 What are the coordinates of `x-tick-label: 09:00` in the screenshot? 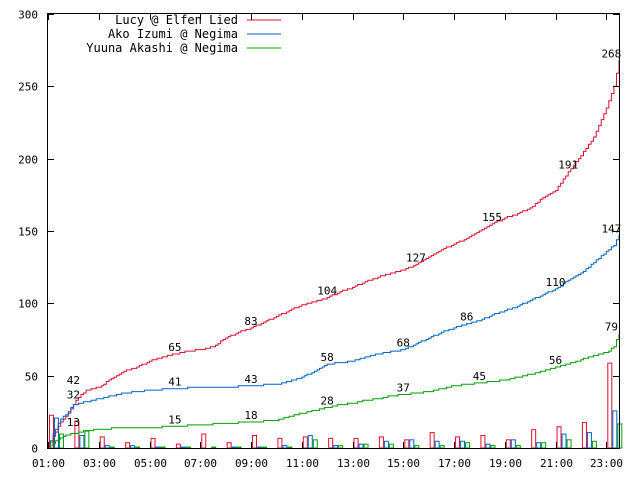 It's located at (251, 463).